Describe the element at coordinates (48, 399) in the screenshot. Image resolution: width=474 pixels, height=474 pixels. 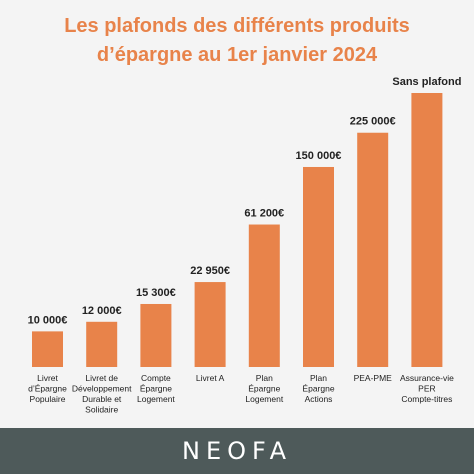
I see `category-label-1-line-3: Populaire` at that location.